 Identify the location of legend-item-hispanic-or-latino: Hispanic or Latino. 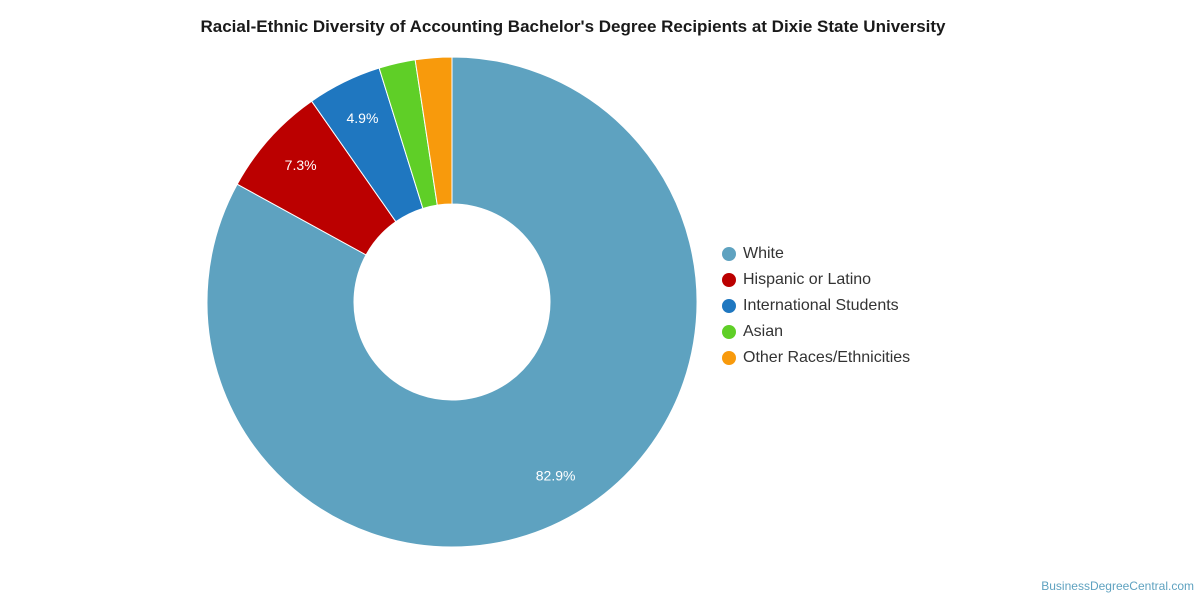
(816, 280).